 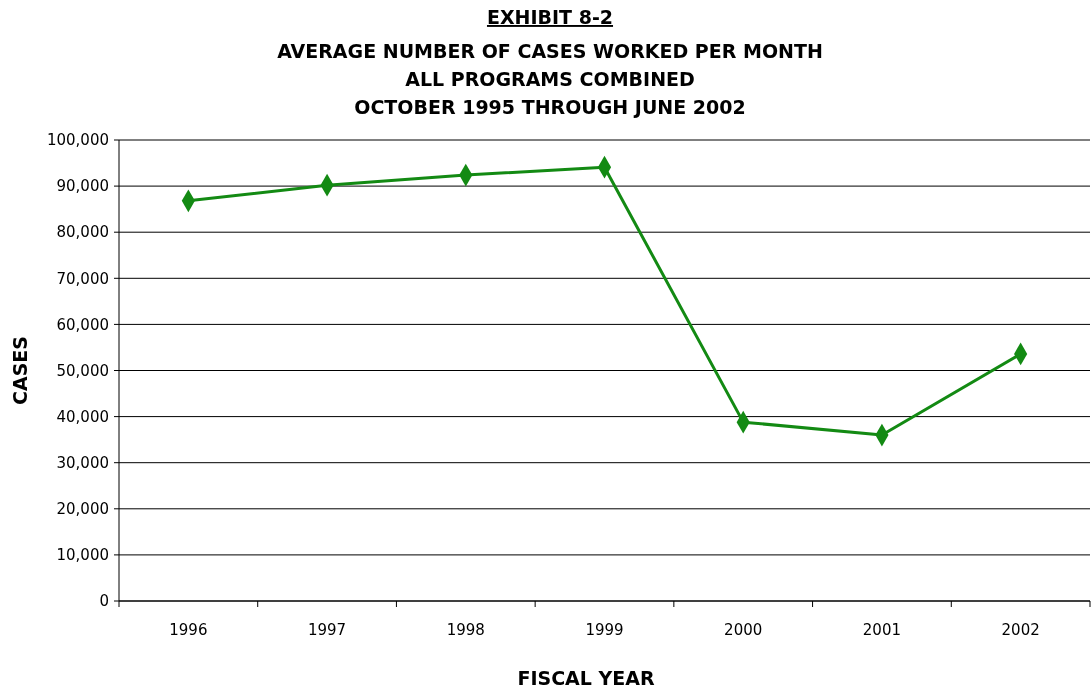 What do you see at coordinates (82, 509) in the screenshot?
I see `y-tick-label: 20,000` at bounding box center [82, 509].